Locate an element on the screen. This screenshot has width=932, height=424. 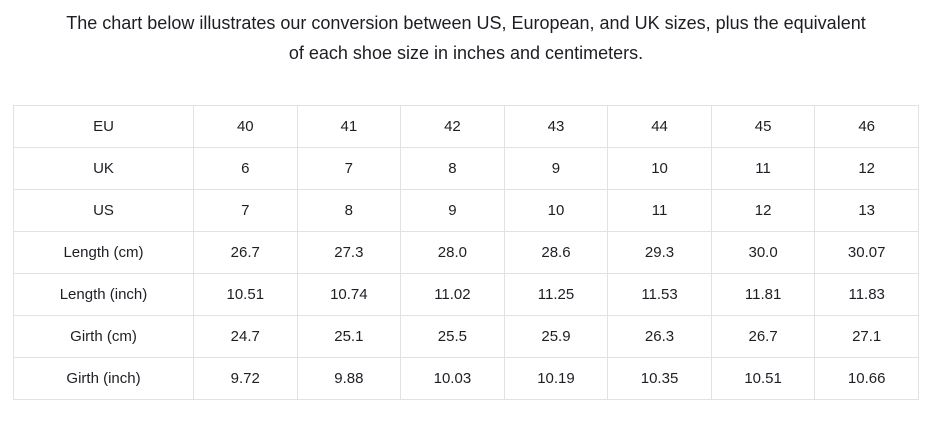
table-cell: 10.03 is located at coordinates (452, 378).